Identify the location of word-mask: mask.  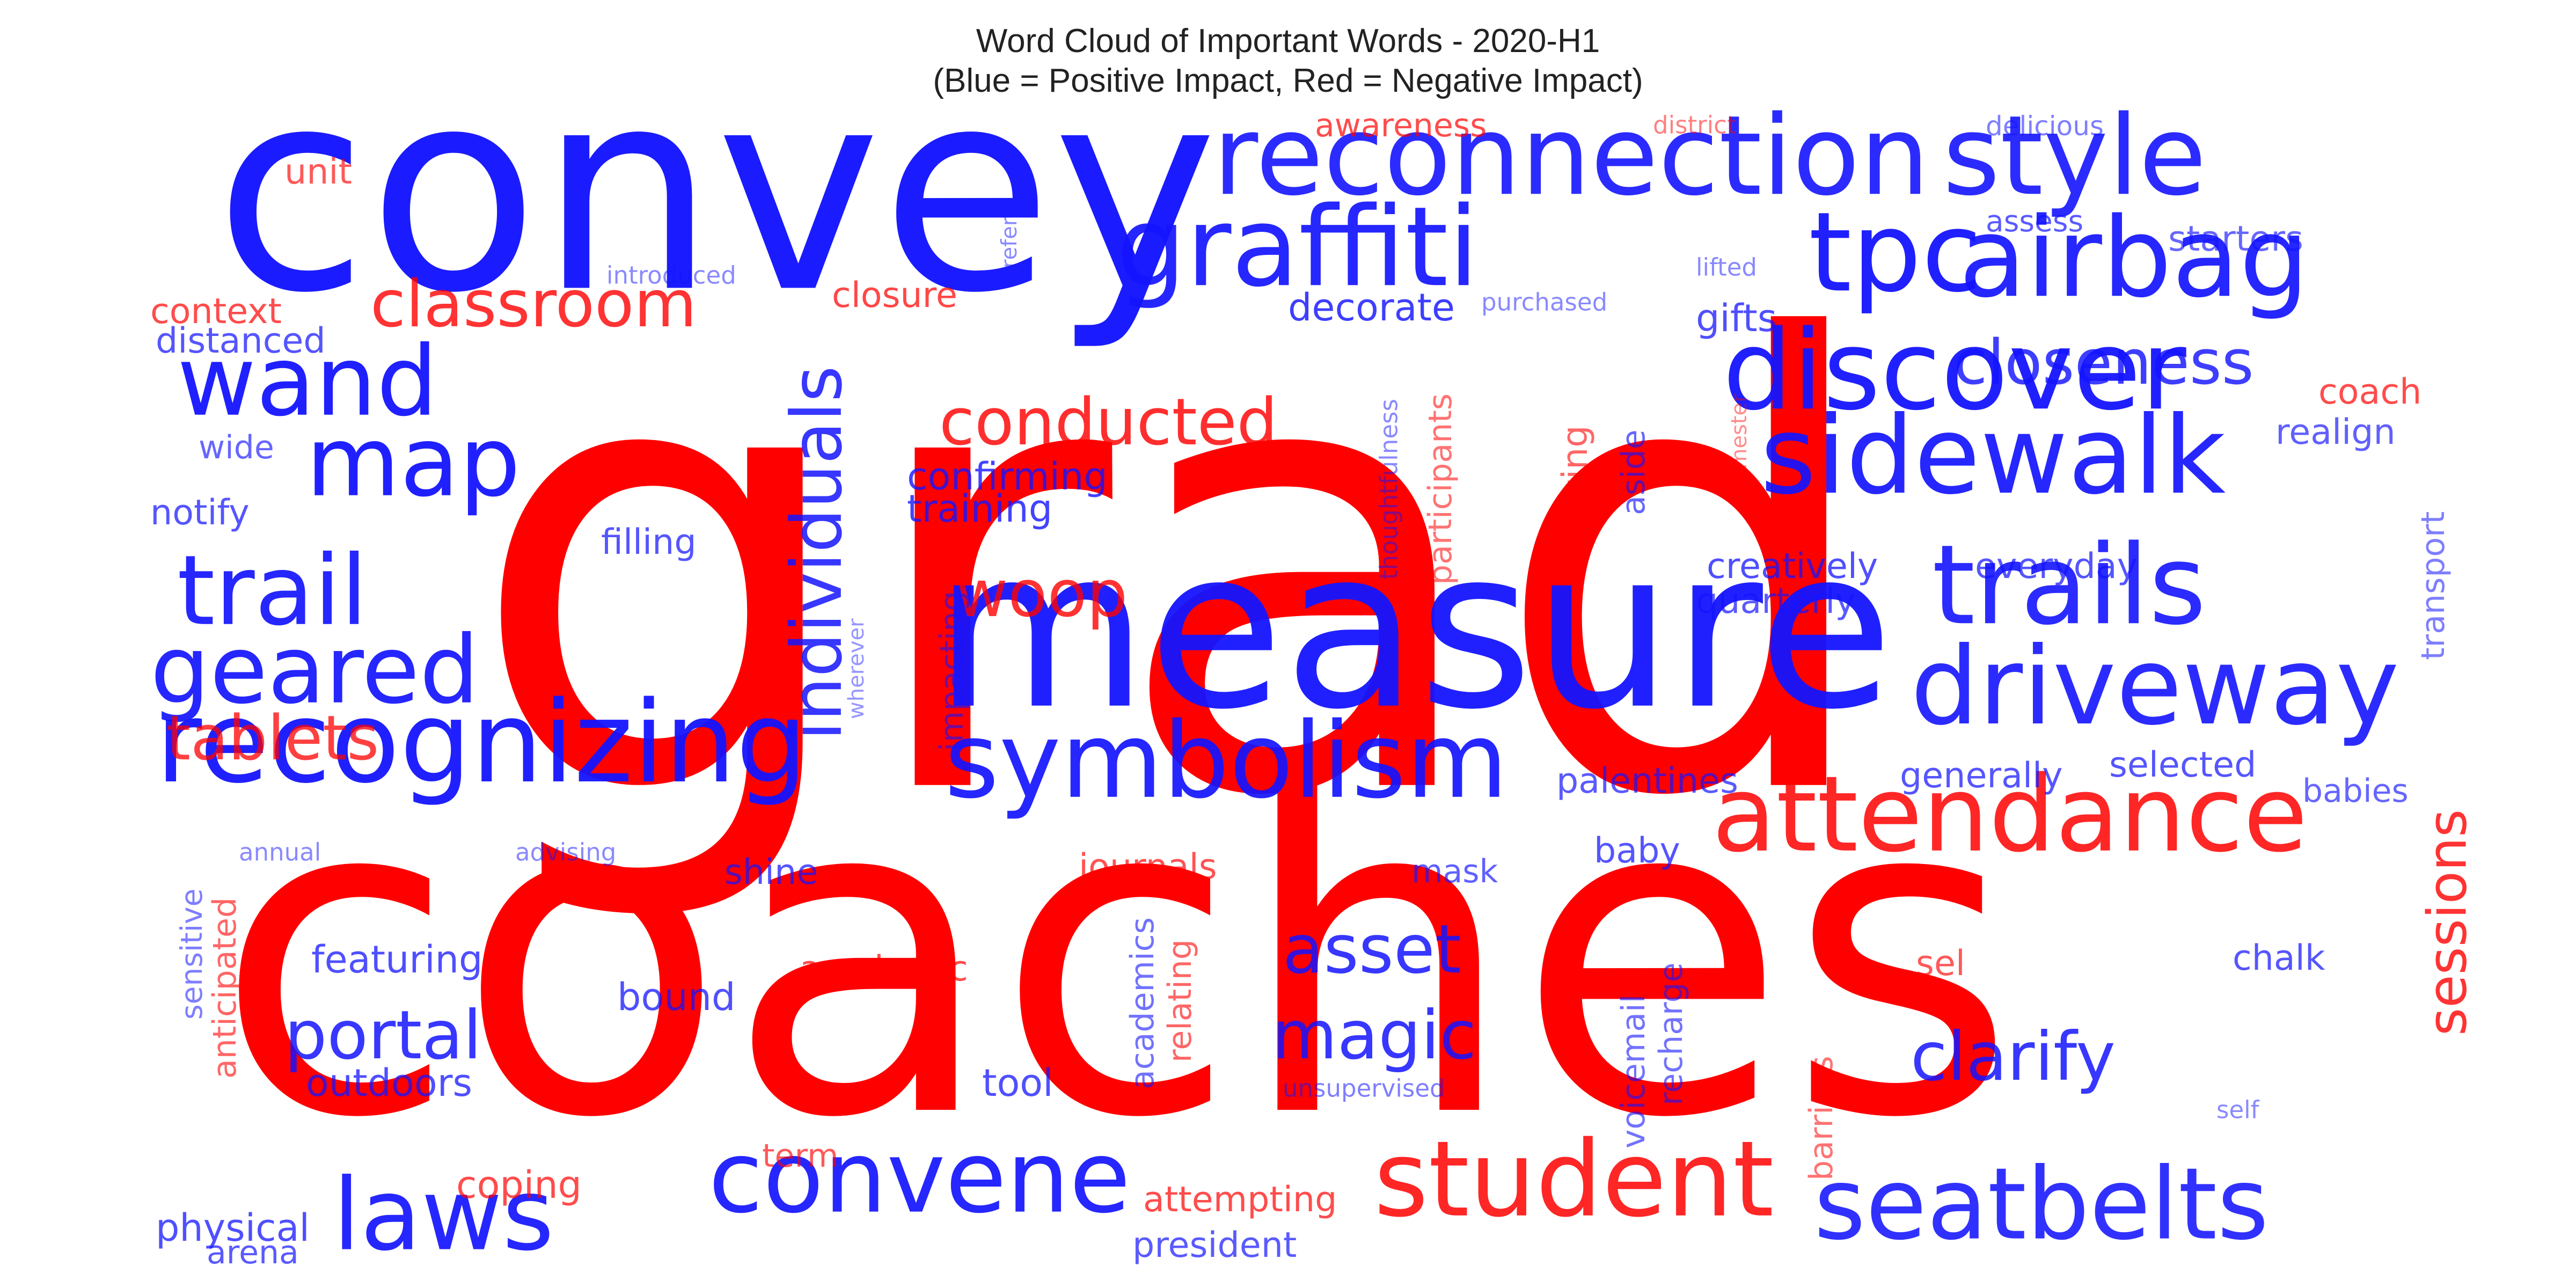
(1454, 871).